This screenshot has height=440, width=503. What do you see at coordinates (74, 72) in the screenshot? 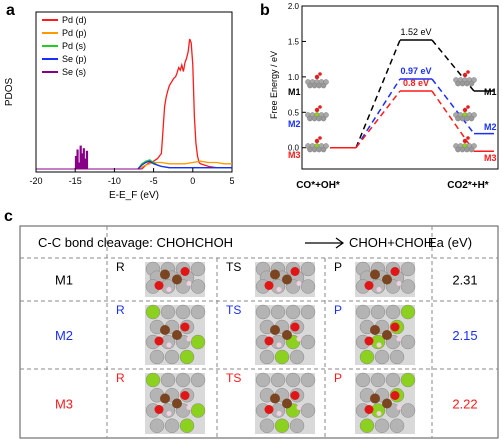
I see `pdos-legend-label: Se (s)` at bounding box center [74, 72].